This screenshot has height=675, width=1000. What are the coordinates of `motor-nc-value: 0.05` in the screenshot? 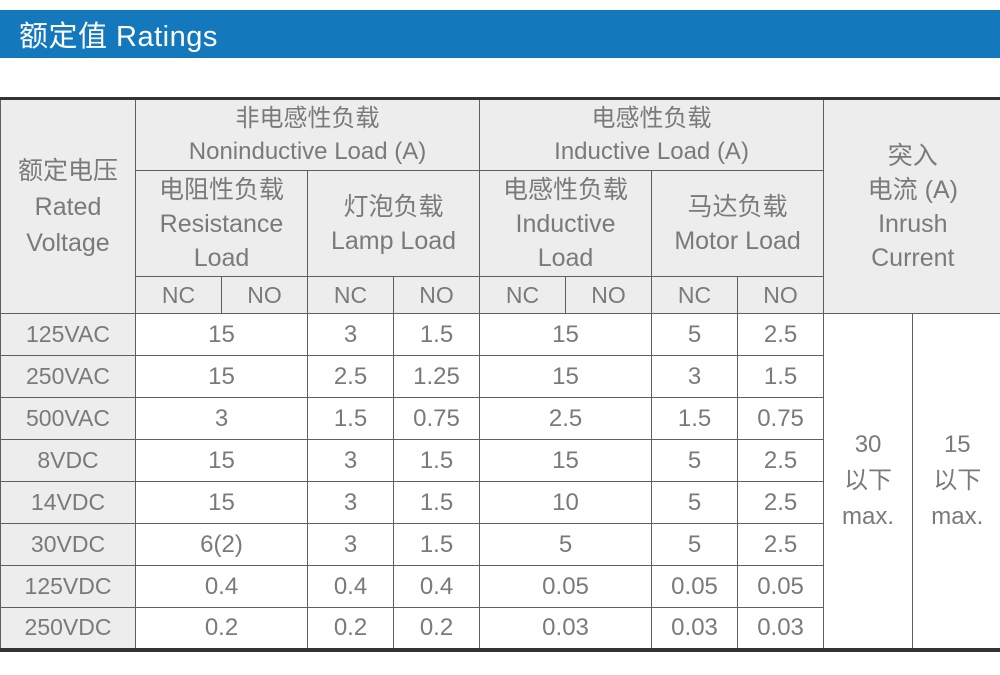 It's located at (695, 587).